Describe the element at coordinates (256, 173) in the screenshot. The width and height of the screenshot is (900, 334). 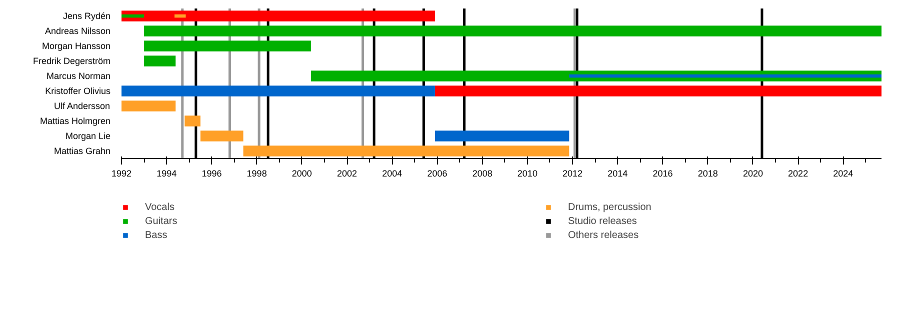
I see `x-tick-label: 1998` at that location.